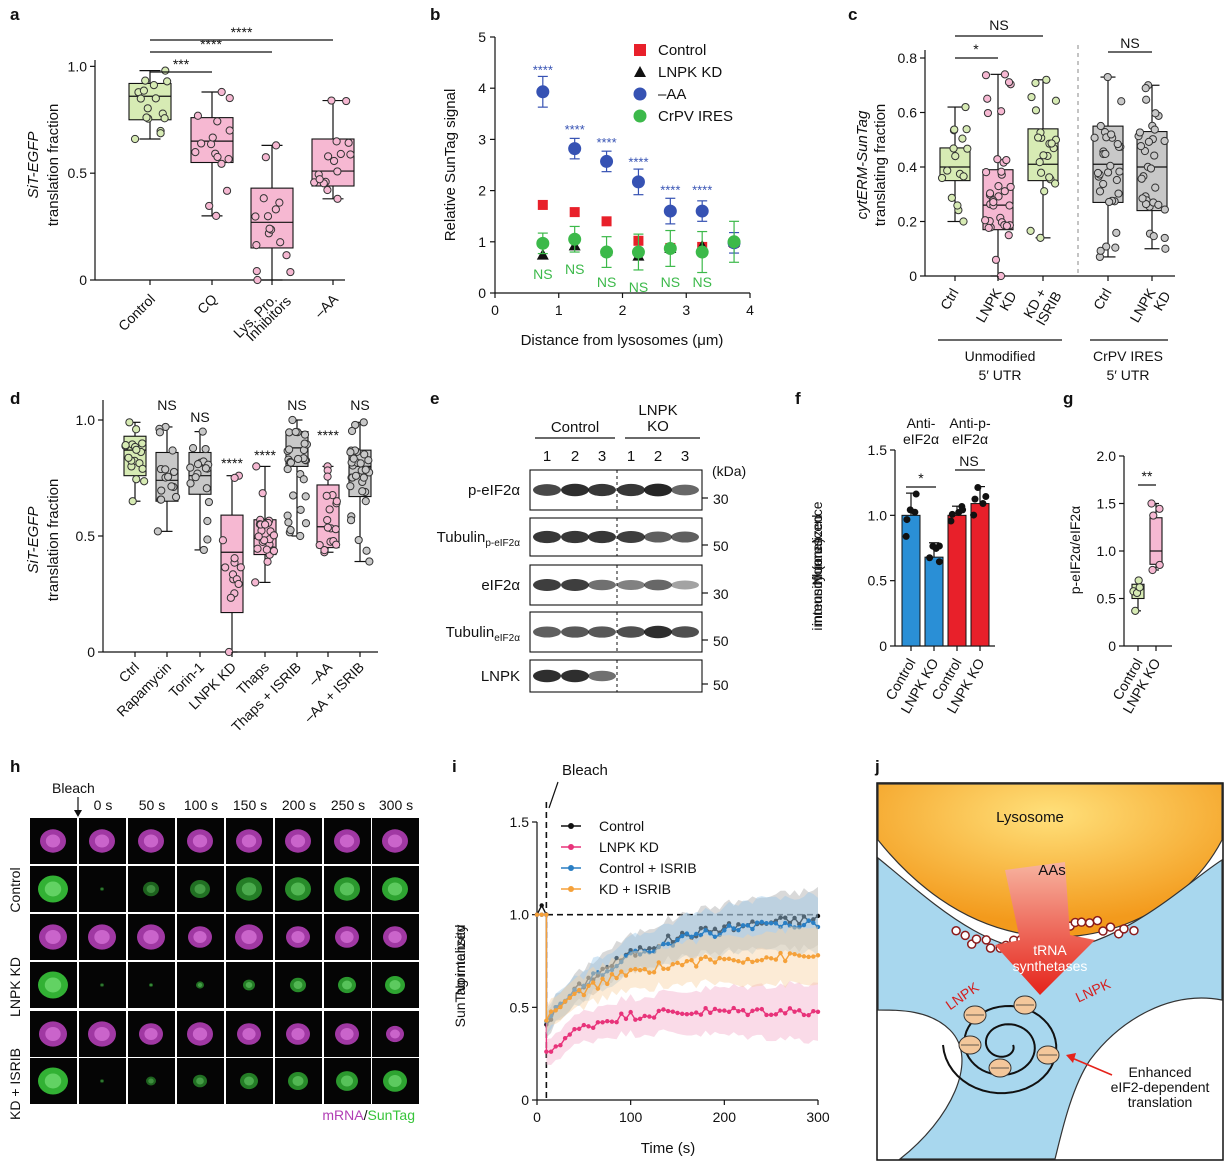 The image size is (1232, 1173). I want to click on b-y-tick-label: 2, so click(482, 191).